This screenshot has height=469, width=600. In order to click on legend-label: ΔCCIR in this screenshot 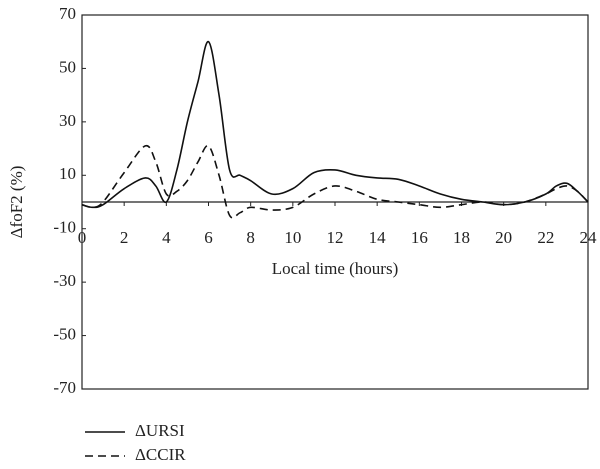, I will do `click(160, 454)`.